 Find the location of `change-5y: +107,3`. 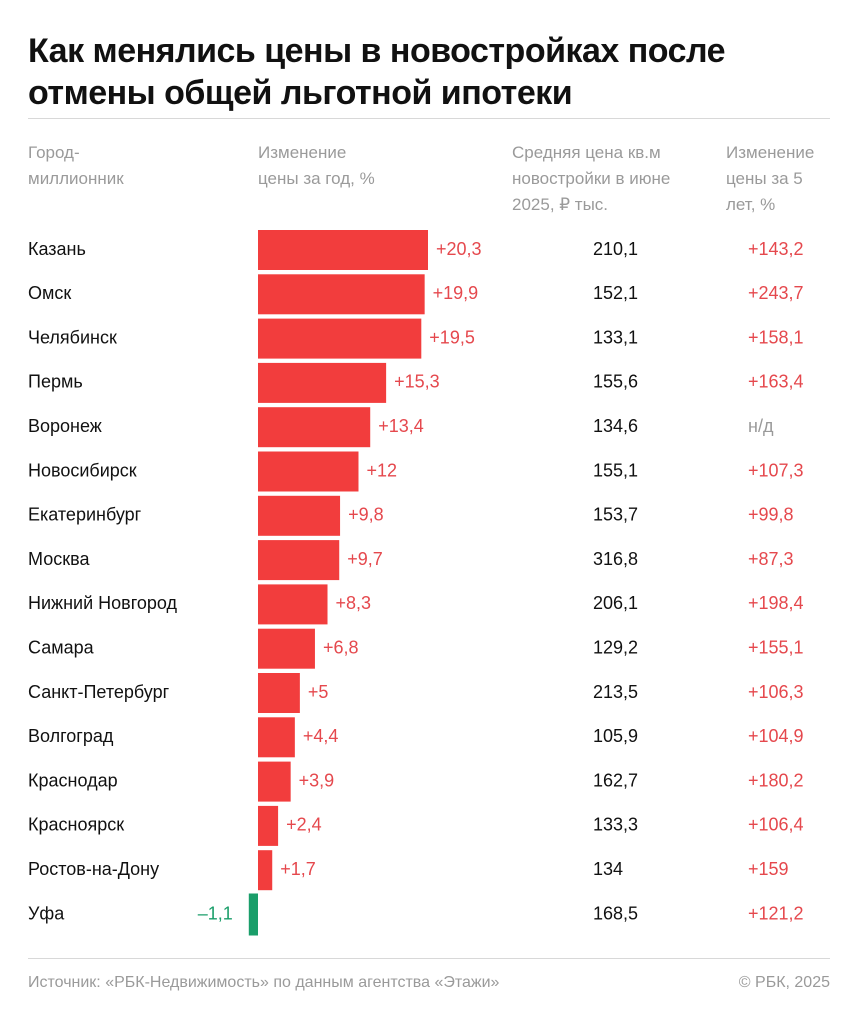

change-5y: +107,3 is located at coordinates (776, 470).